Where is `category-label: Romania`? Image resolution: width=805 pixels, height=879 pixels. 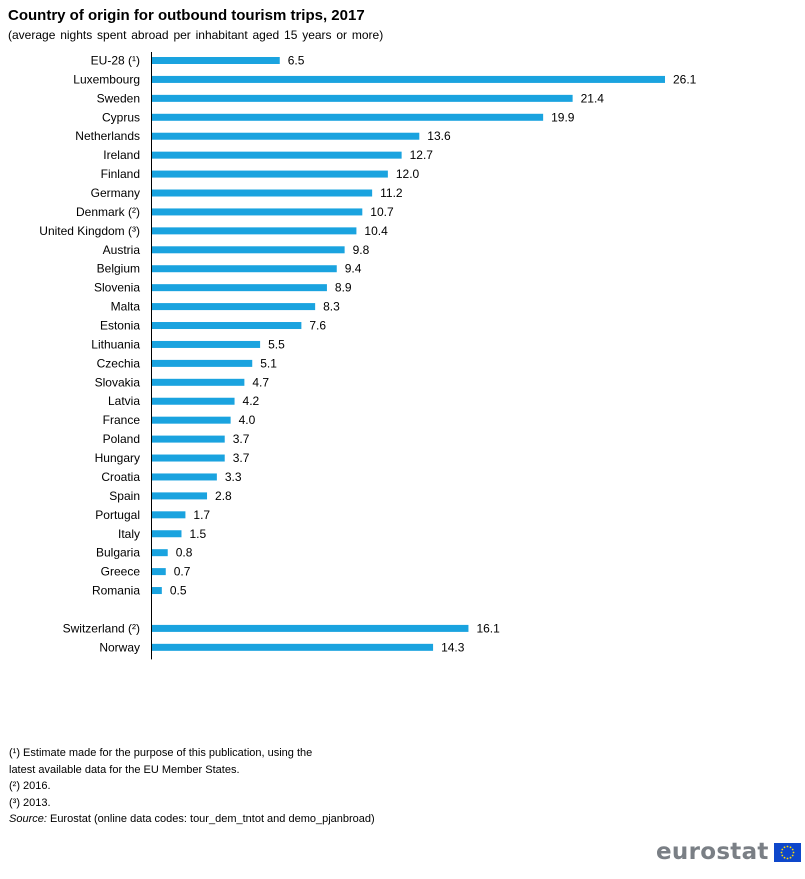 category-label: Romania is located at coordinates (116, 591).